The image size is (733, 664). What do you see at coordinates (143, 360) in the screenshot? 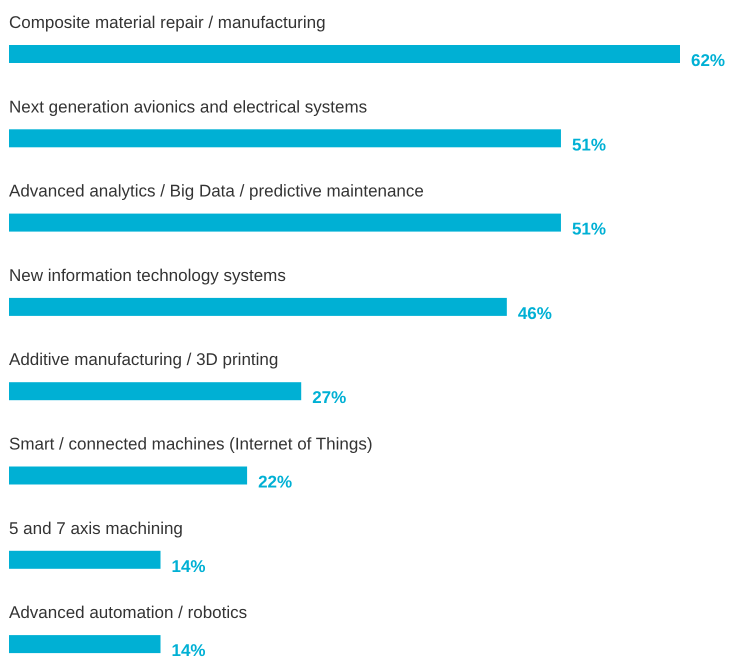
I see `y-tick-label: Additive manufacturing / 3D printing` at bounding box center [143, 360].